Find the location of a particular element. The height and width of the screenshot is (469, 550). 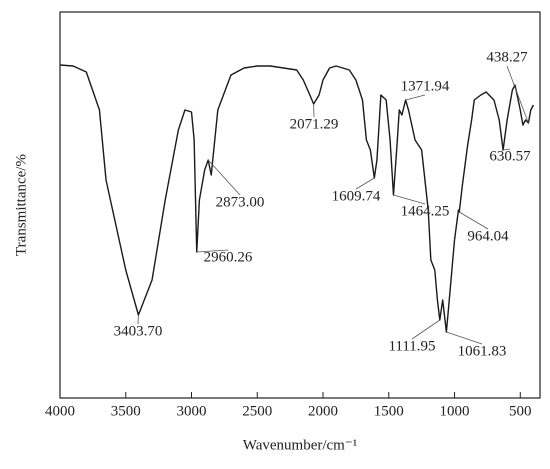

peak-label: 964.04 is located at coordinates (488, 236).